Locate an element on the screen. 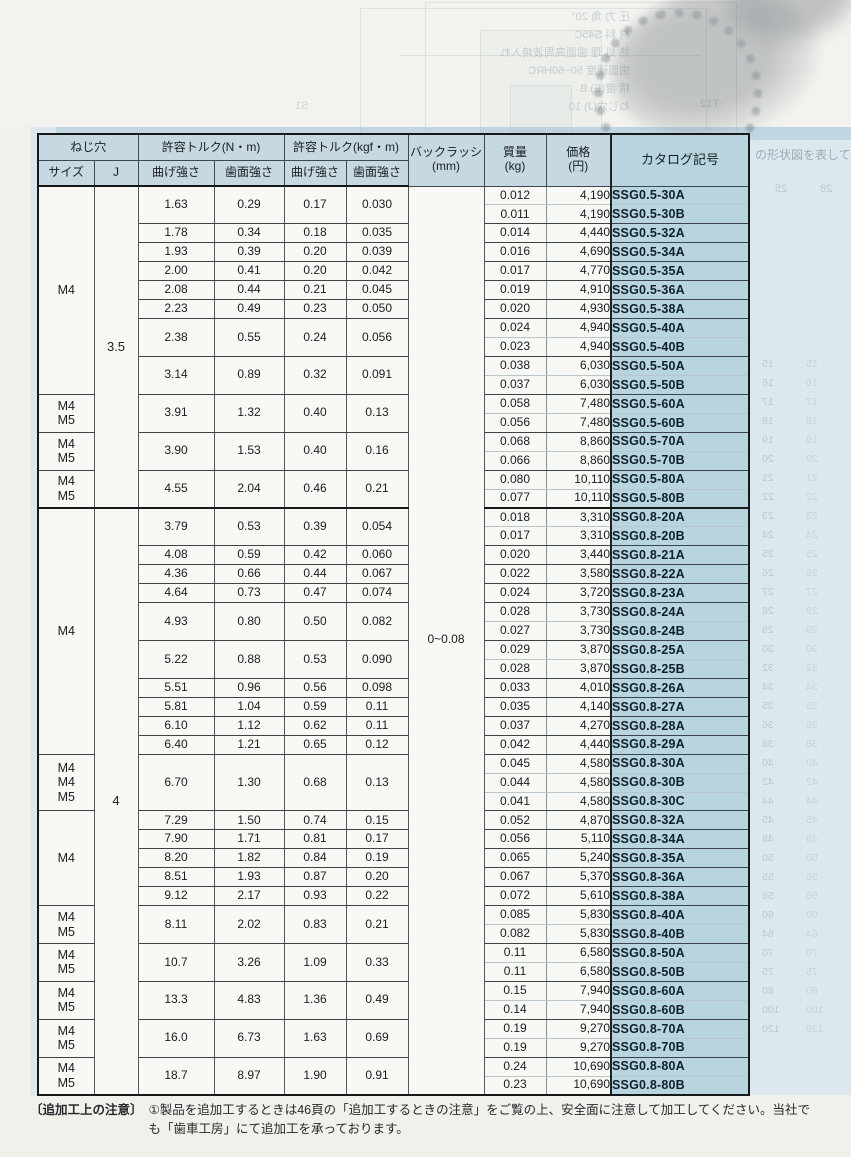 This screenshot has width=851, height=1157. table-row: 0.017 3,310 SSG0.8-20B is located at coordinates (394, 536).